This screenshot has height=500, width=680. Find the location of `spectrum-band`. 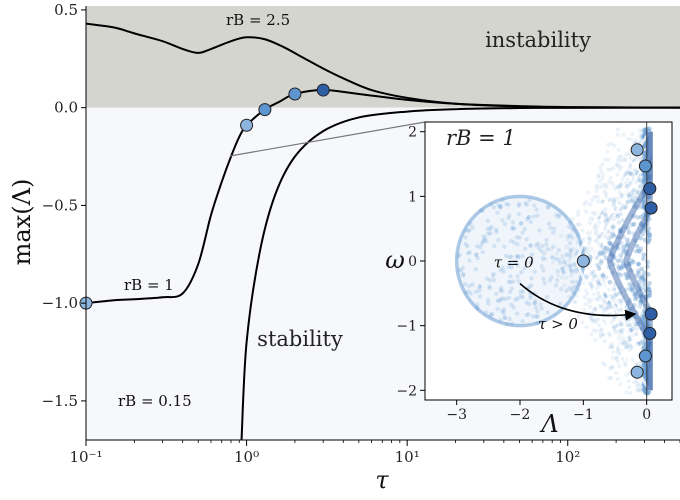

spectrum-band is located at coordinates (629, 261).